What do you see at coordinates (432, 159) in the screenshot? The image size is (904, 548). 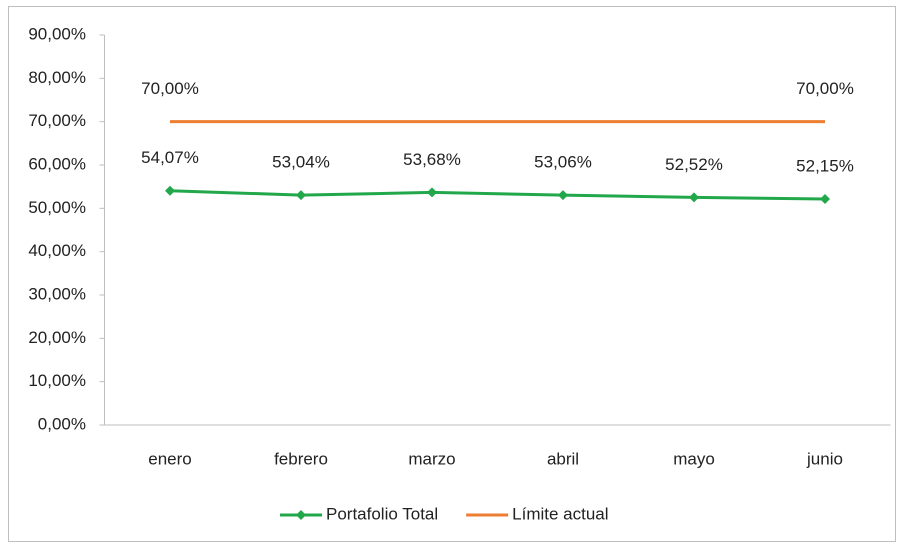 I see `data-label: 53,68%` at bounding box center [432, 159].